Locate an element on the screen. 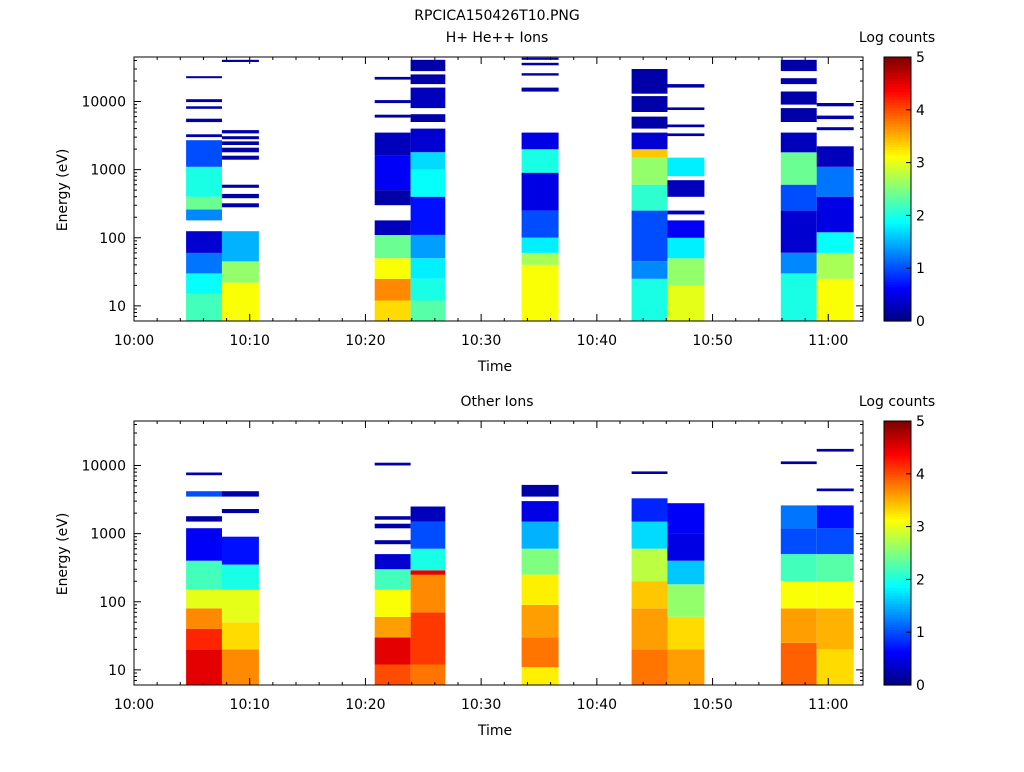 This screenshot has height=772, width=1024. colorbar-tick-label: 5 is located at coordinates (920, 58).